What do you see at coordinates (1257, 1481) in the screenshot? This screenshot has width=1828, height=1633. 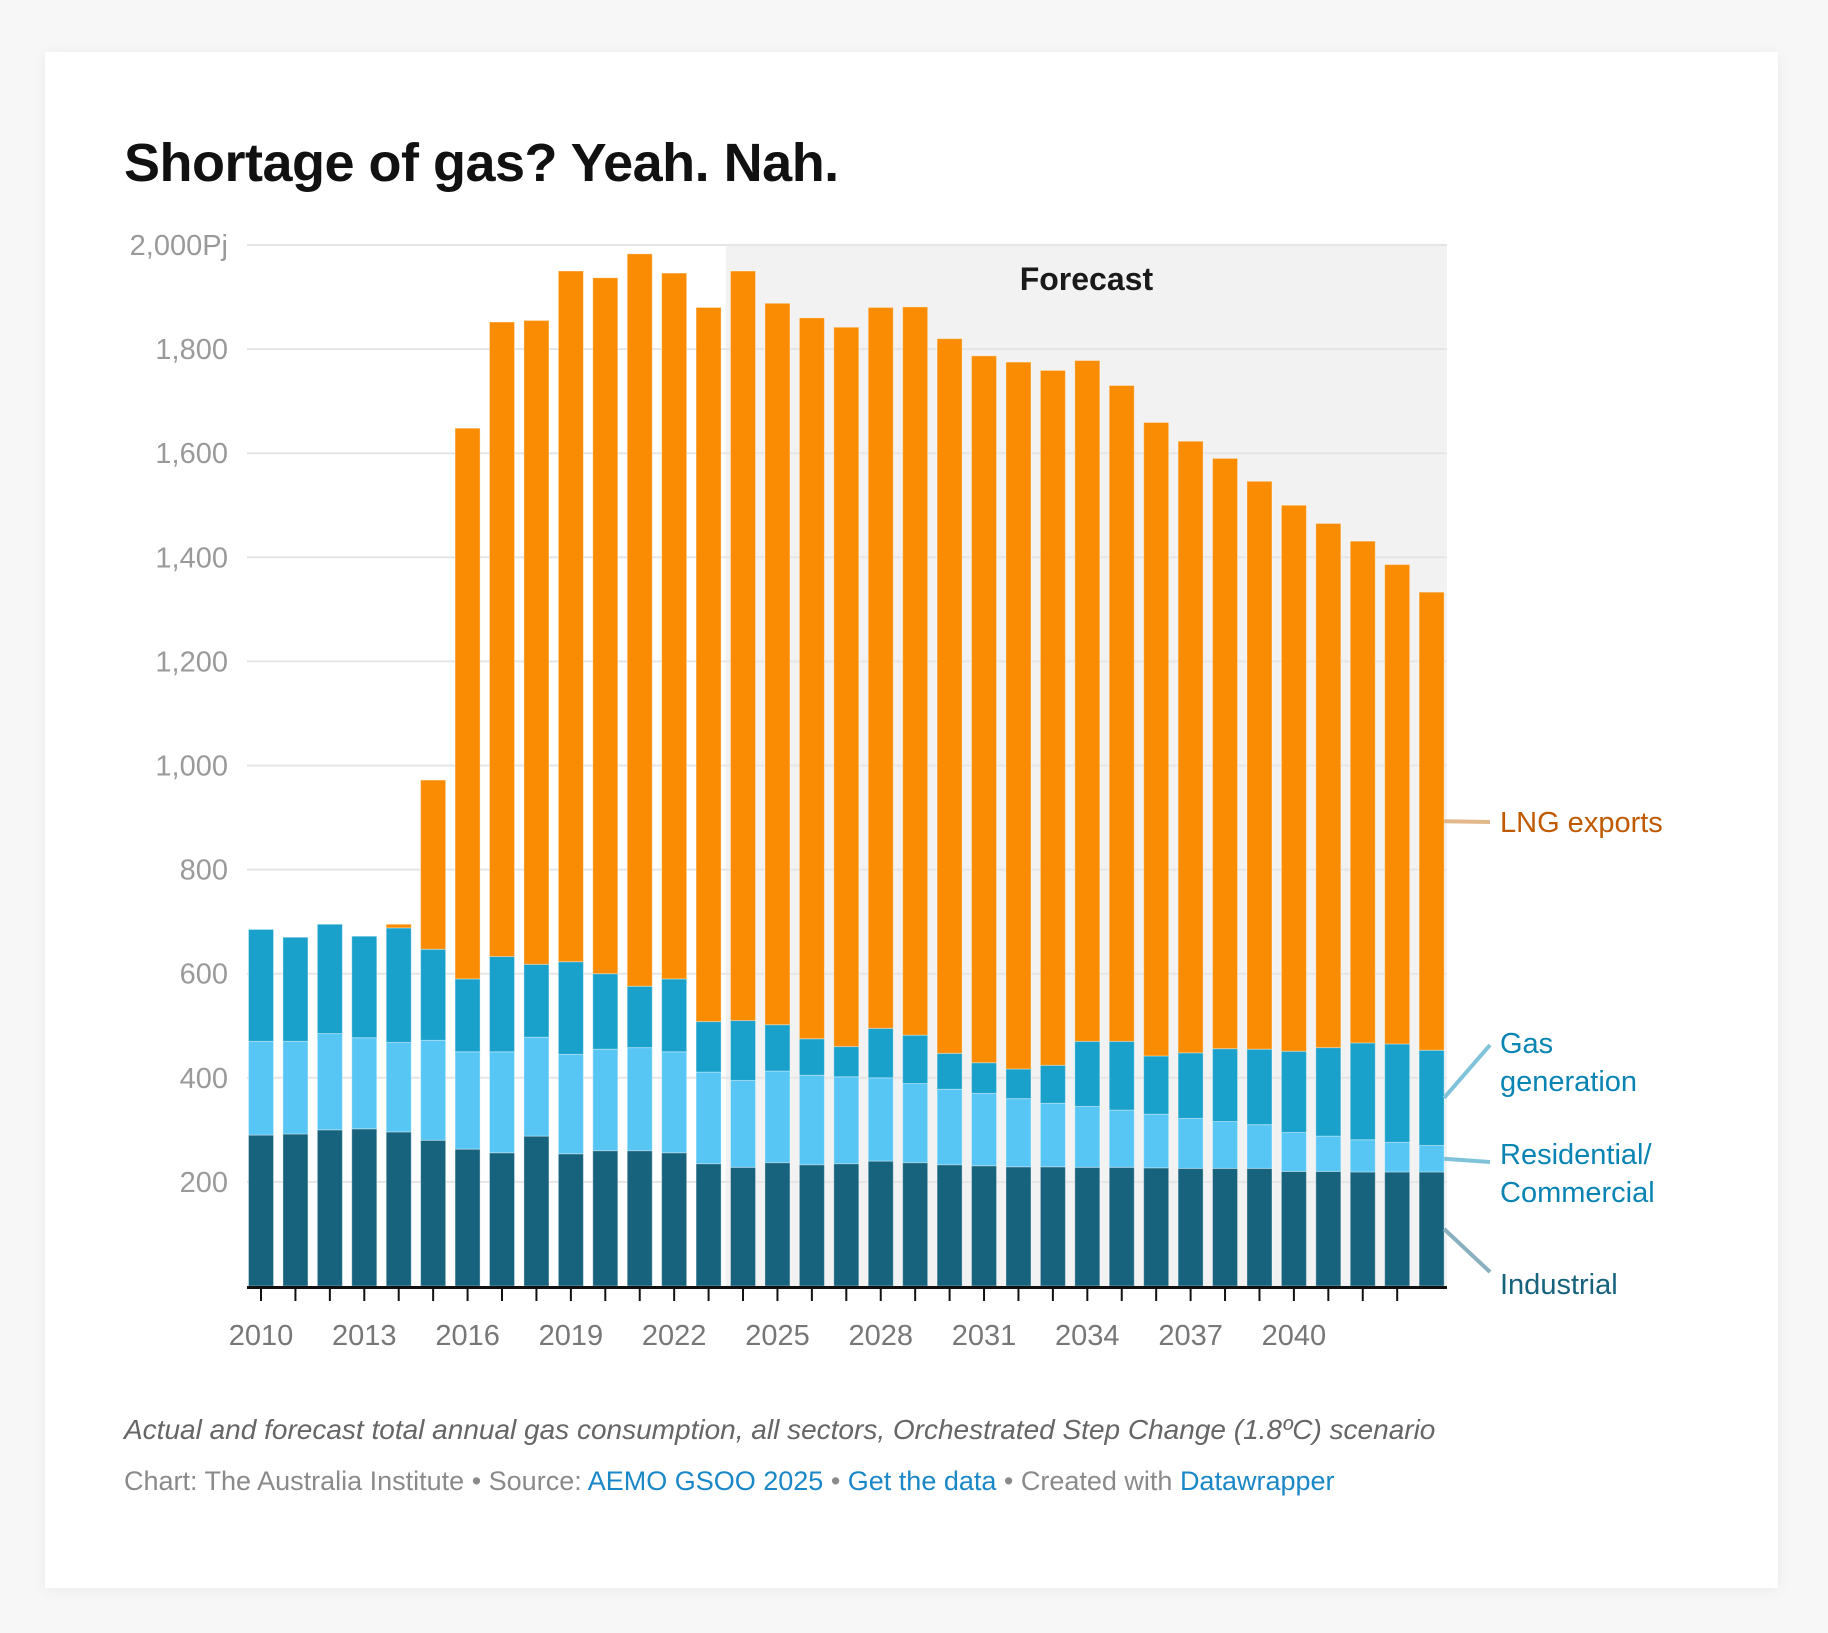 I see `datawrapper-link: Datawrapper` at bounding box center [1257, 1481].